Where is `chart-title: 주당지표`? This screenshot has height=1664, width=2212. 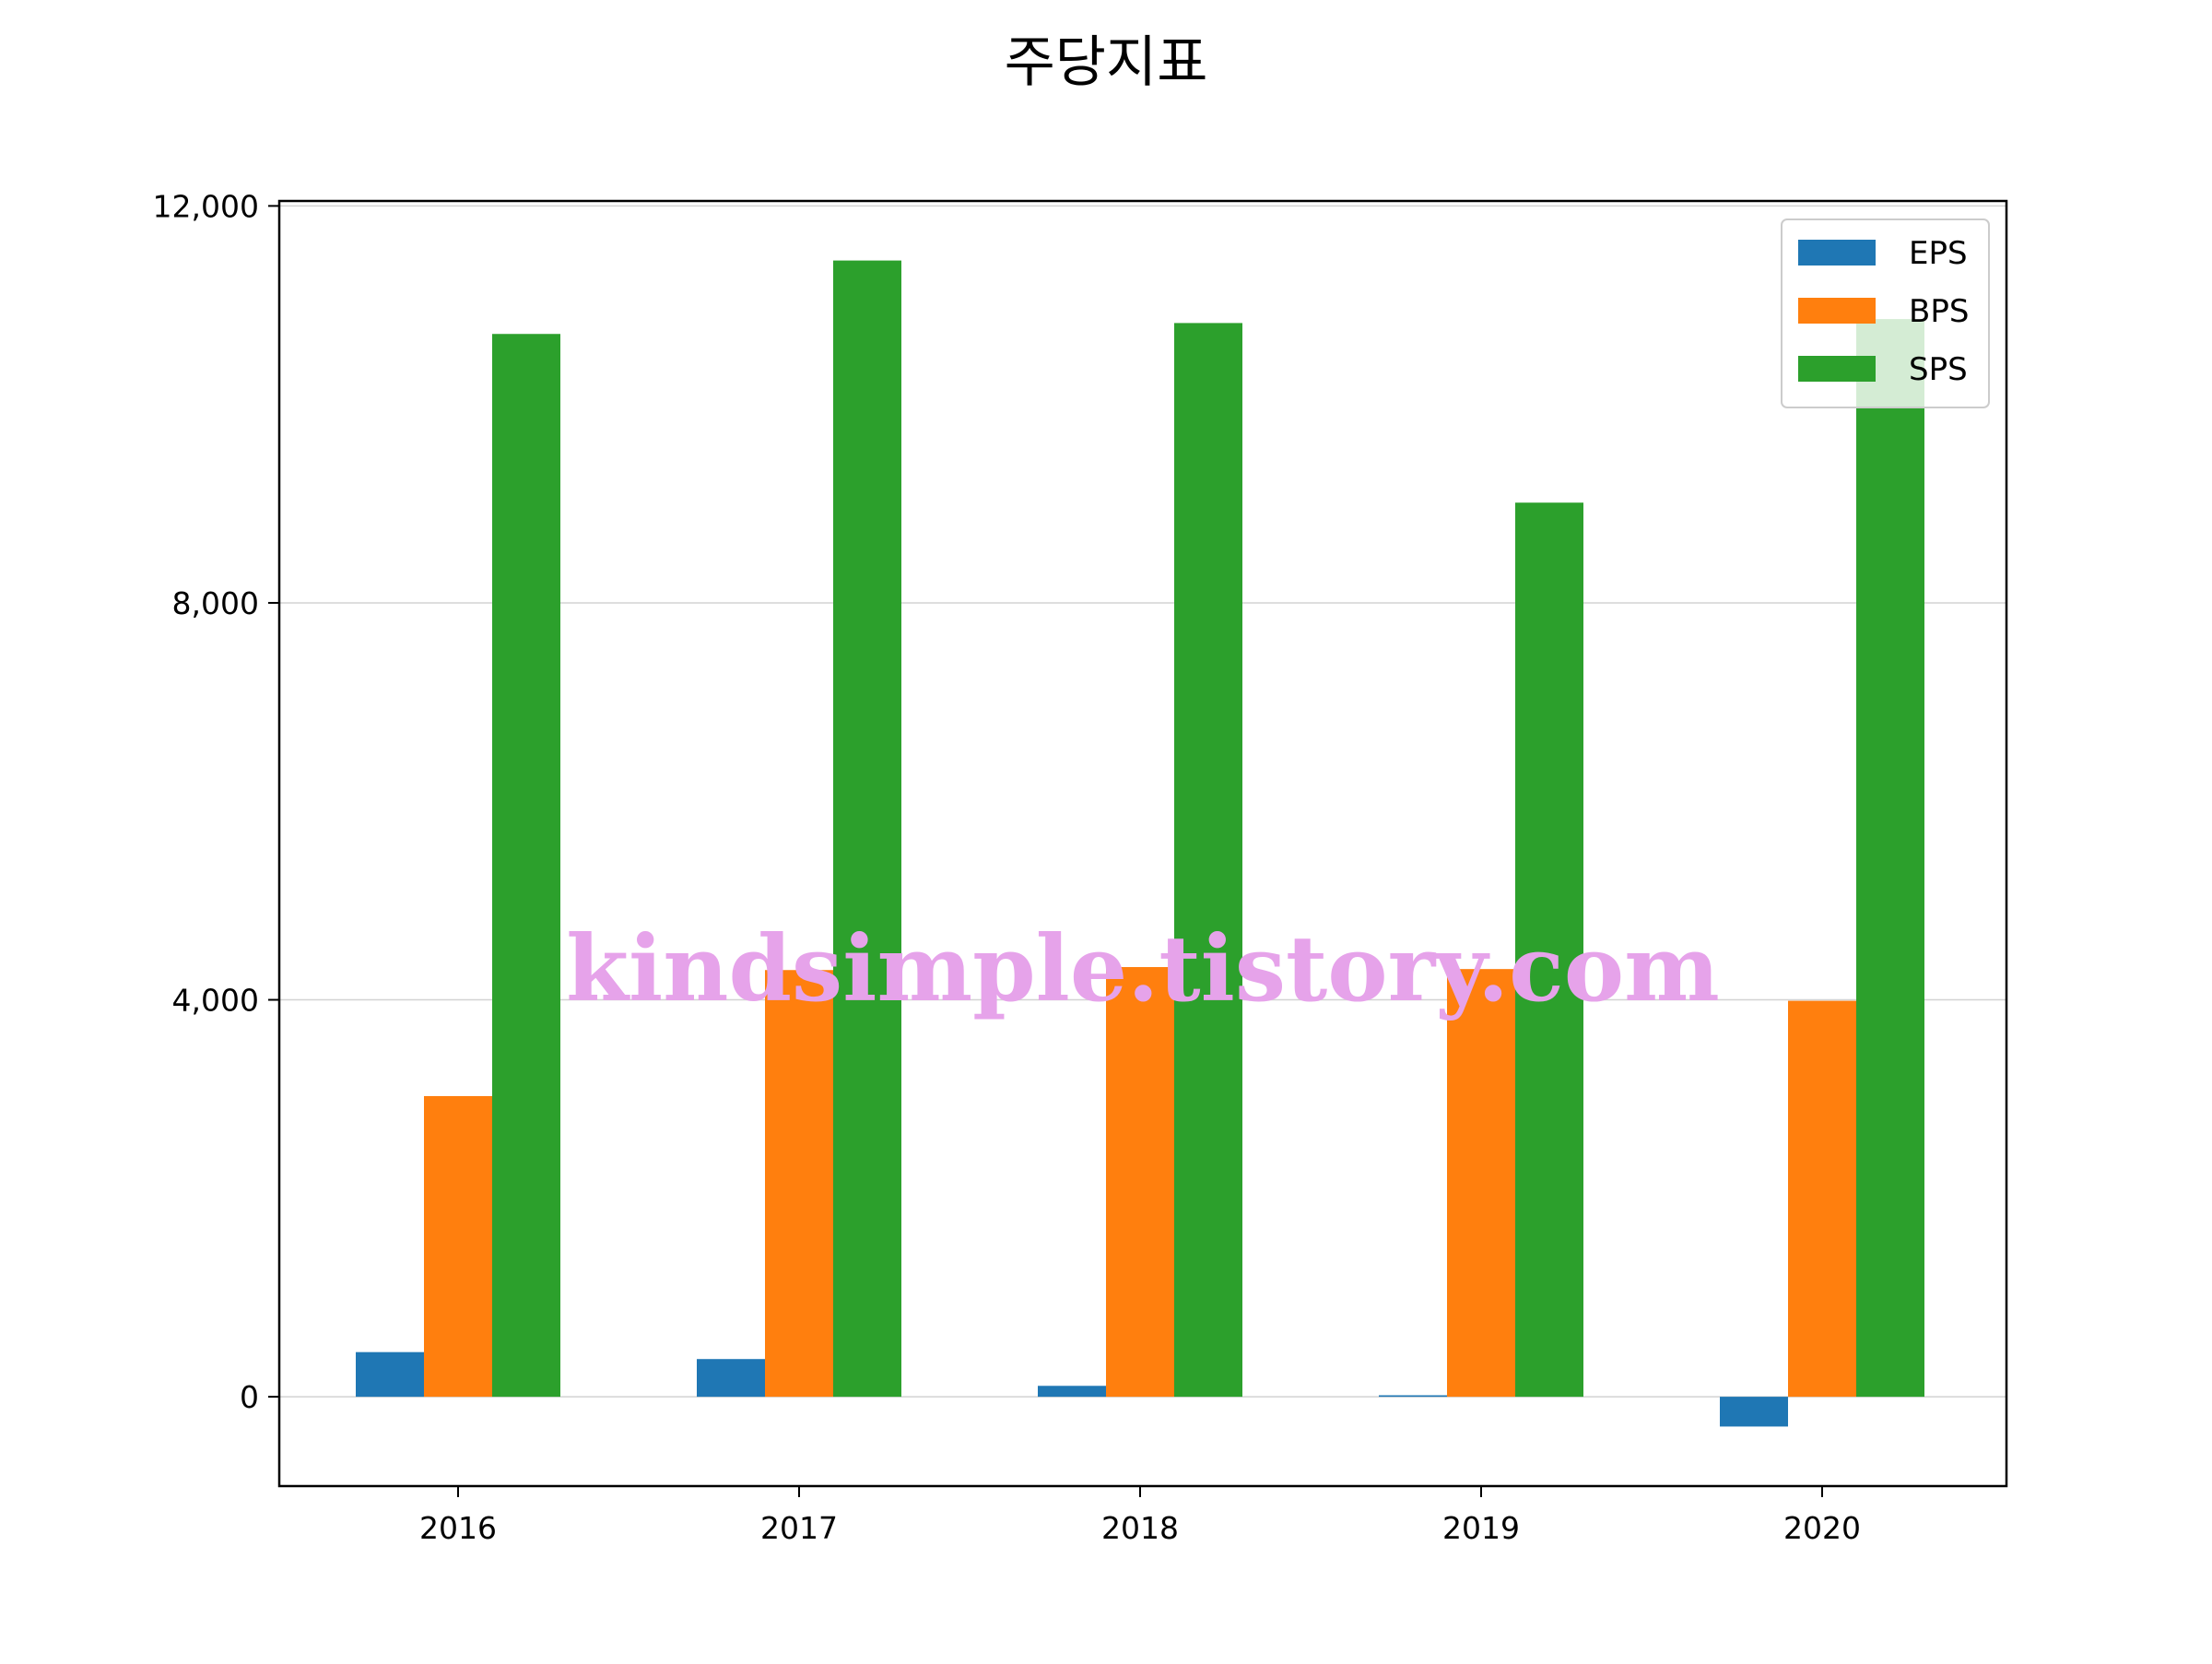 chart-title: 주당지표 is located at coordinates (1106, 62).